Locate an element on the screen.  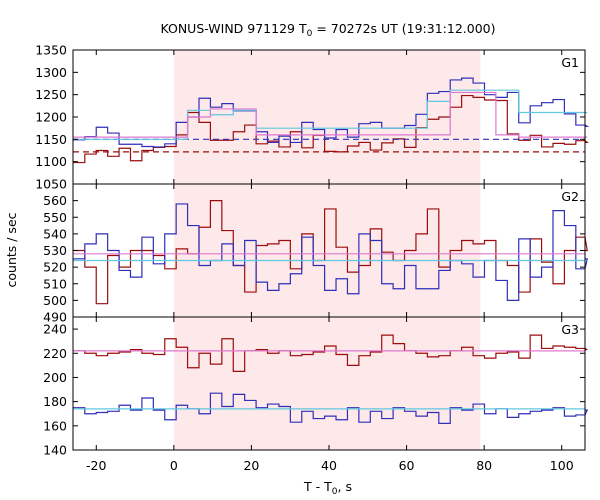
g3-series-0-red is located at coordinates (330, 353).